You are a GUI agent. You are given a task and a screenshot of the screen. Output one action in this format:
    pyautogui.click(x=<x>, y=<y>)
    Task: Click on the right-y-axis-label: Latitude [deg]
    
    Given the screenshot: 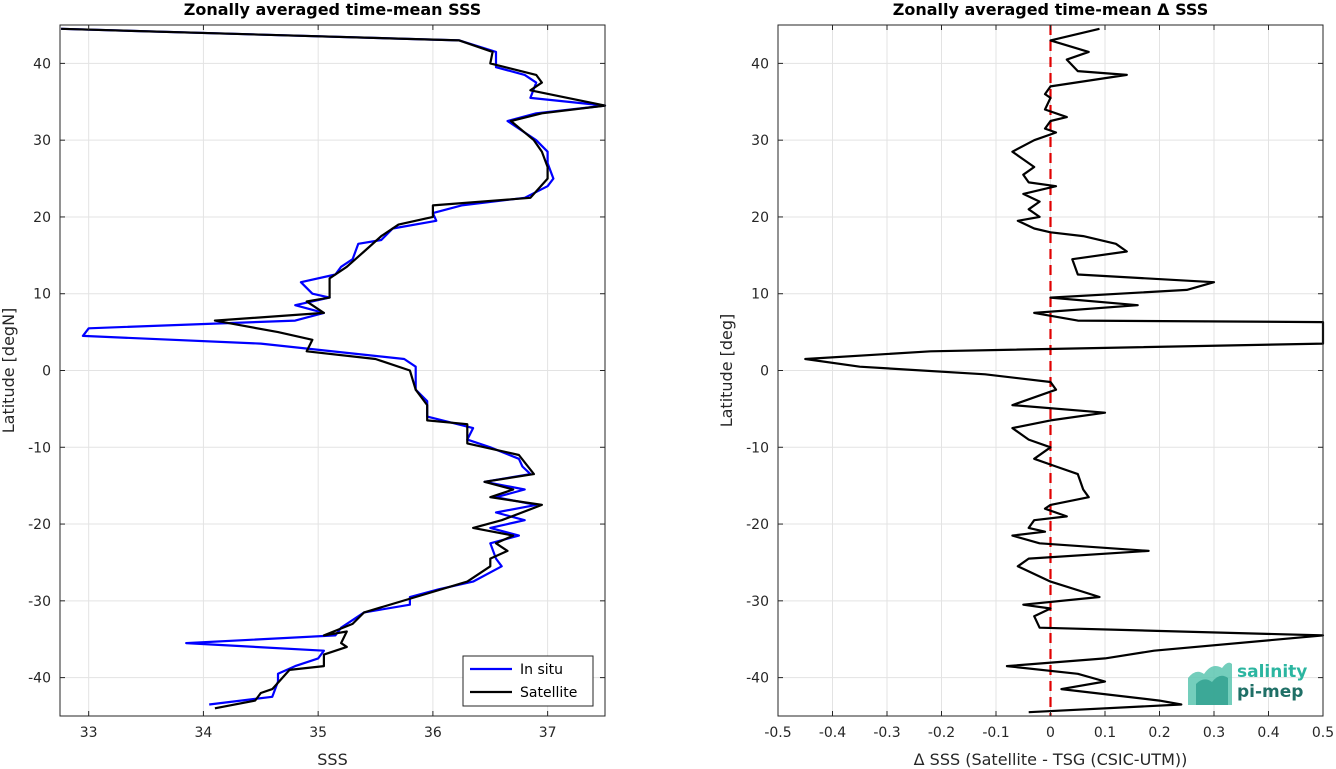 What is the action you would take?
    pyautogui.click(x=726, y=371)
    